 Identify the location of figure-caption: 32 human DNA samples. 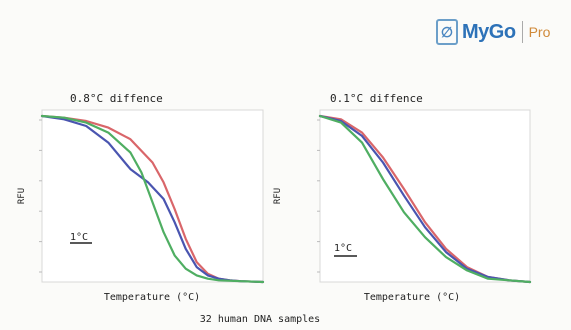
(260, 319).